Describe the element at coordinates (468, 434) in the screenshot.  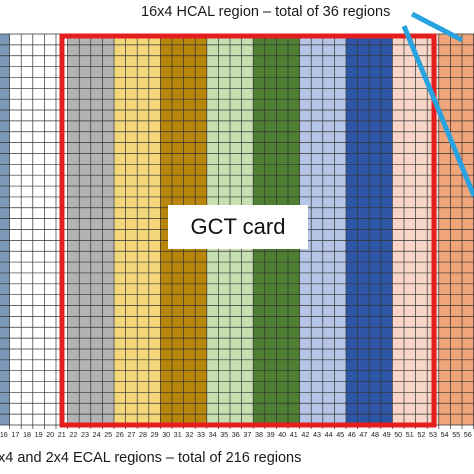
I see `column-number-label: 56` at that location.